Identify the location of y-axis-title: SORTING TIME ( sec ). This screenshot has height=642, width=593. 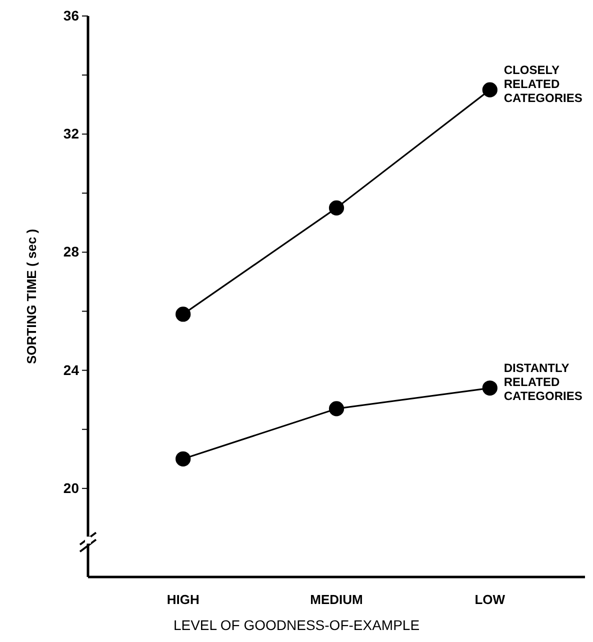
(31, 296).